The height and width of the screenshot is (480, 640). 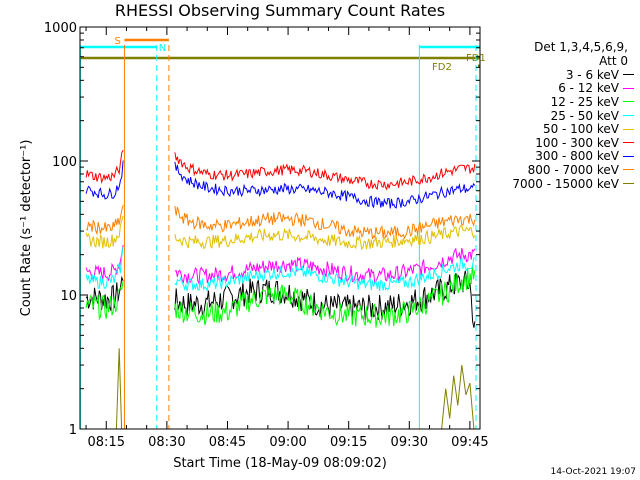 What do you see at coordinates (577, 142) in the screenshot?
I see `legend-label: 100 - 300 keV` at bounding box center [577, 142].